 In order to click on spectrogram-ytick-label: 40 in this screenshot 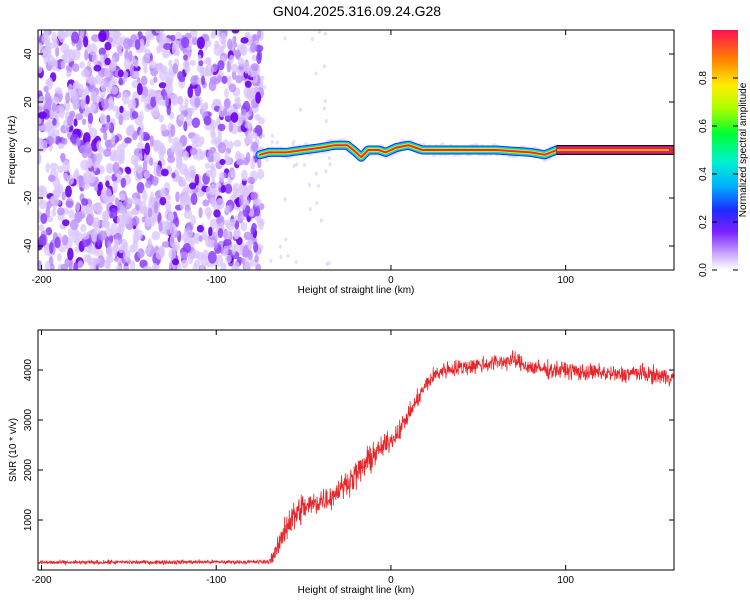, I will do `click(28, 54)`.